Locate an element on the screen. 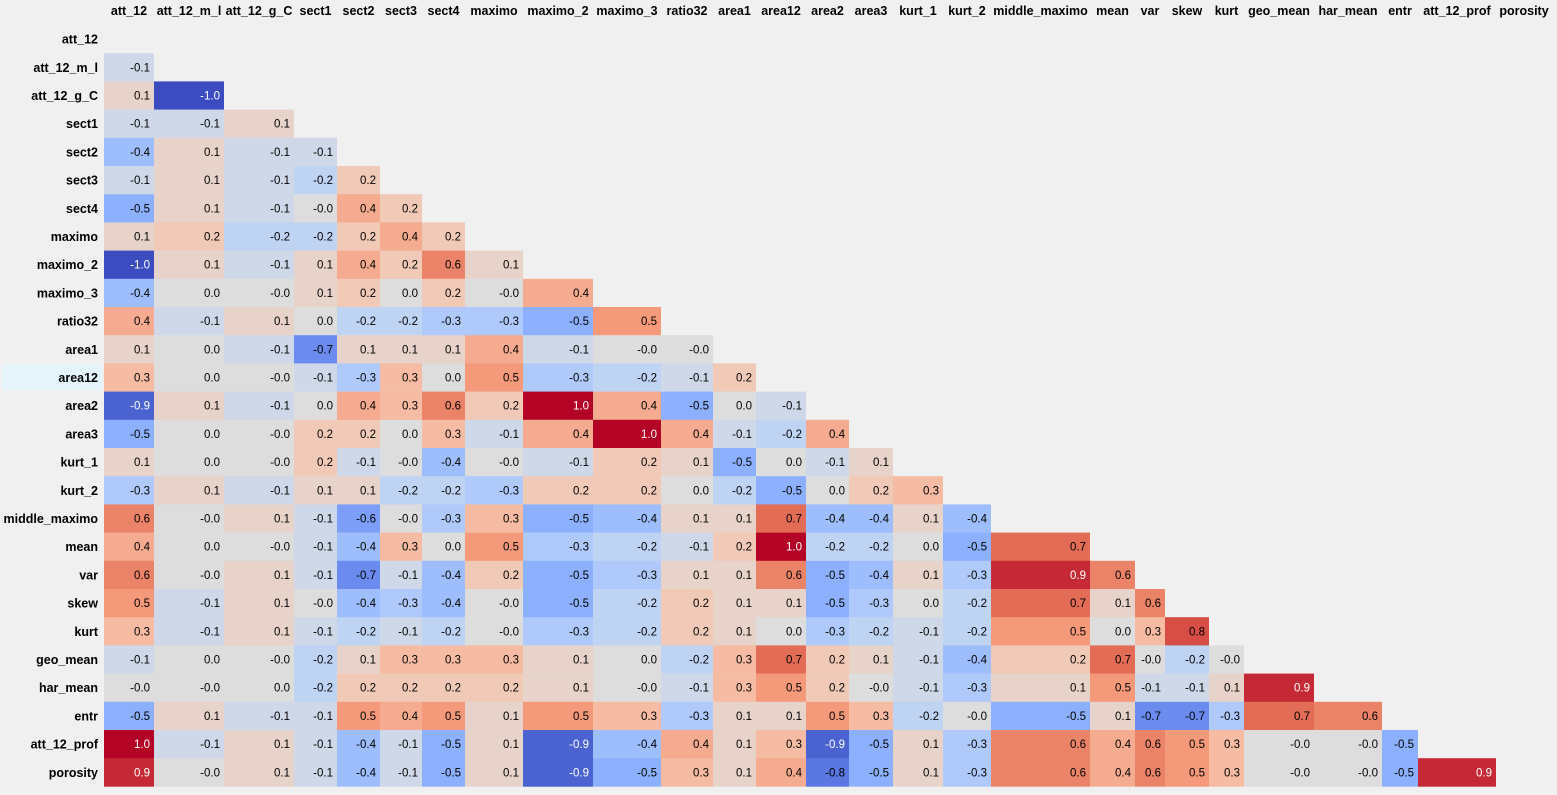  row-label: area3 is located at coordinates (81, 434).